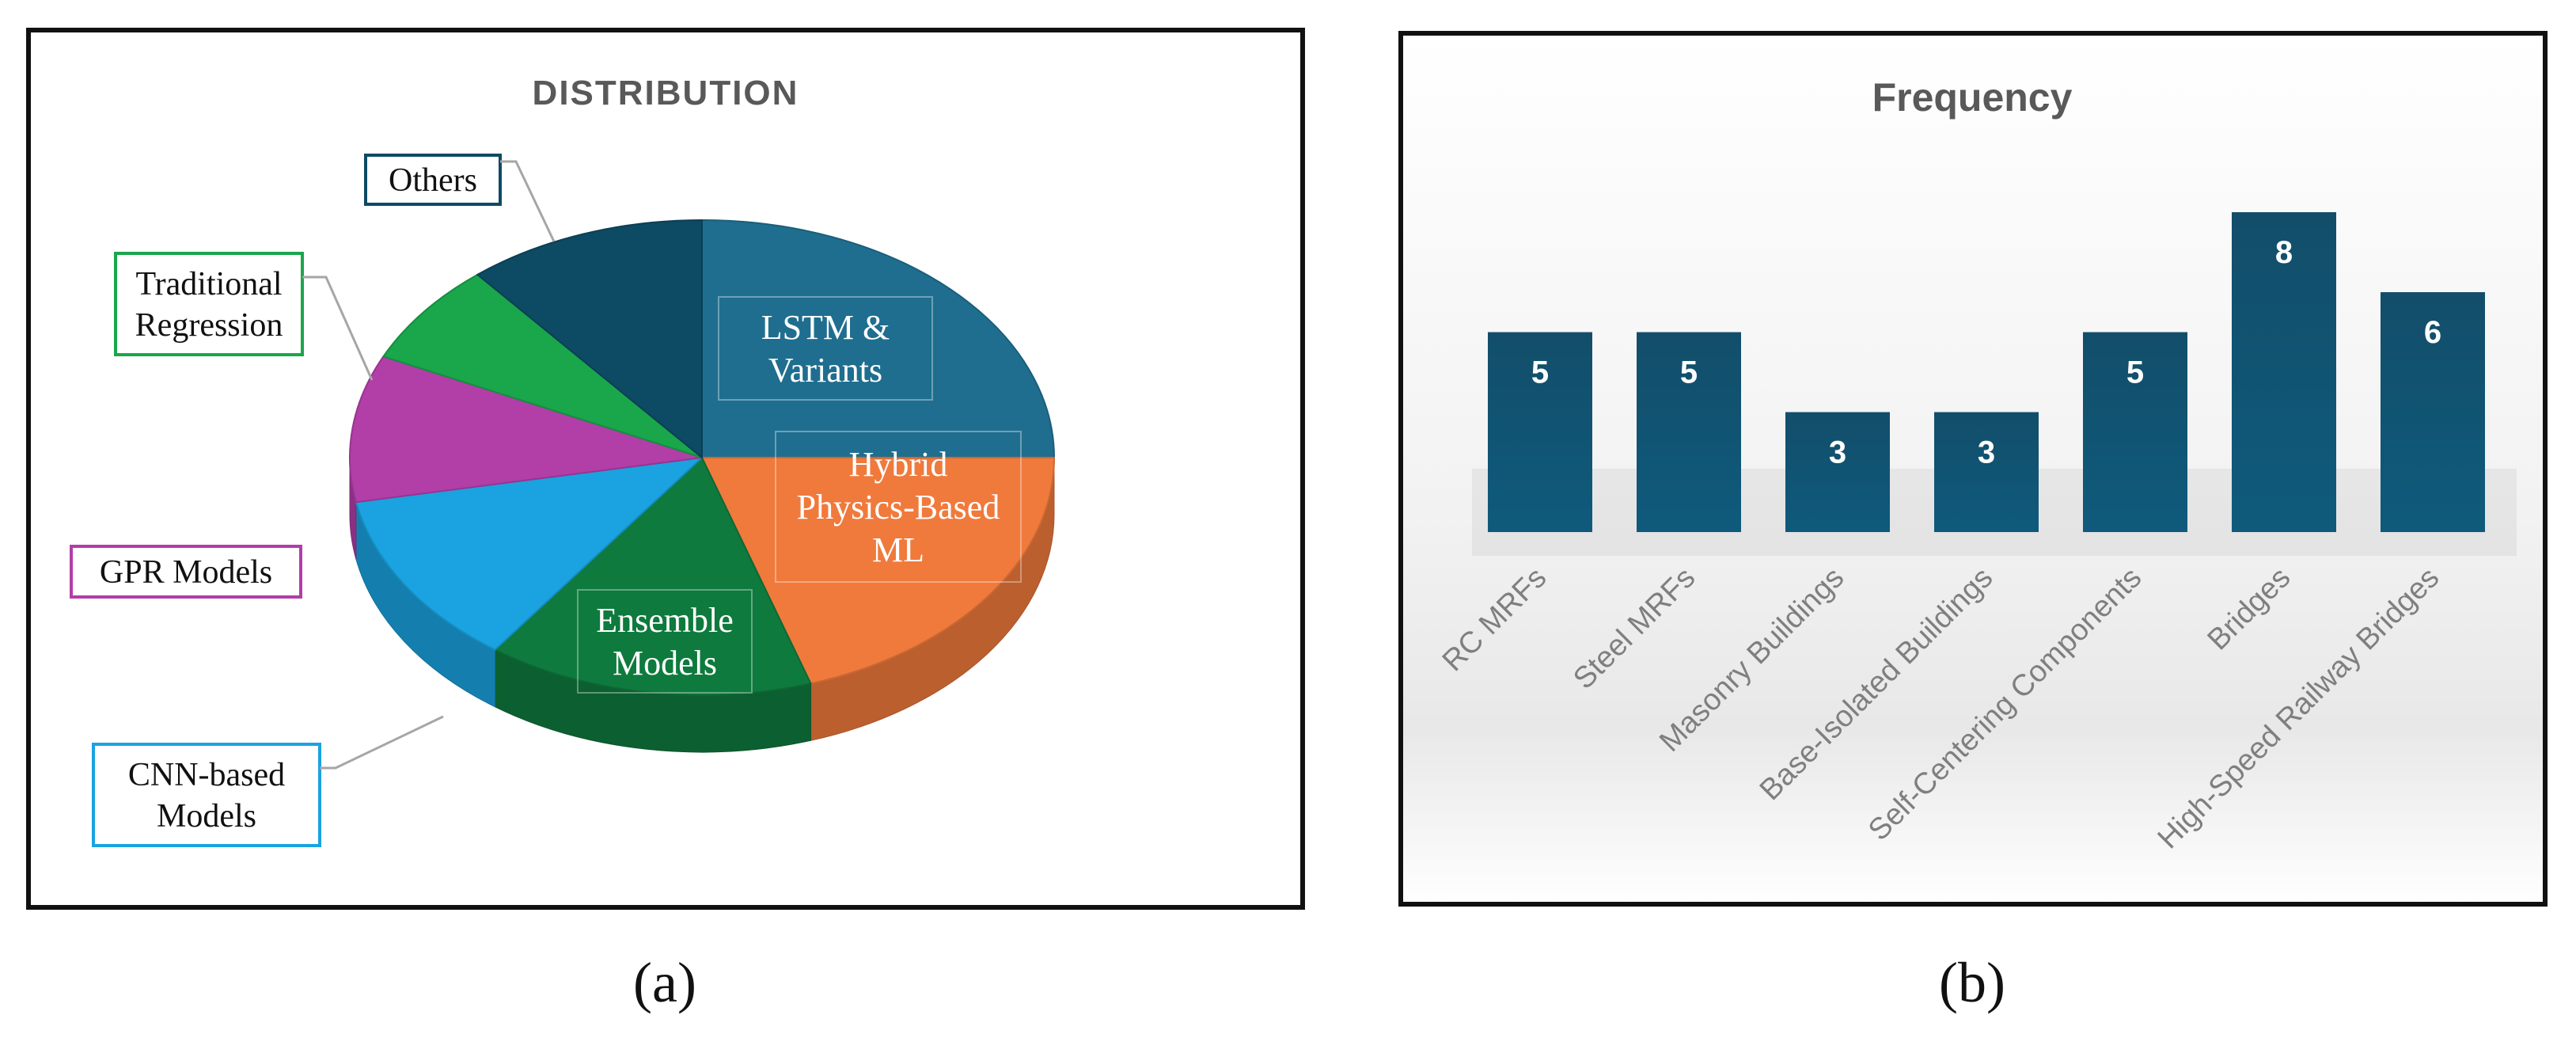  Describe the element at coordinates (209, 326) in the screenshot. I see `pie-callout-line: Regression` at that location.